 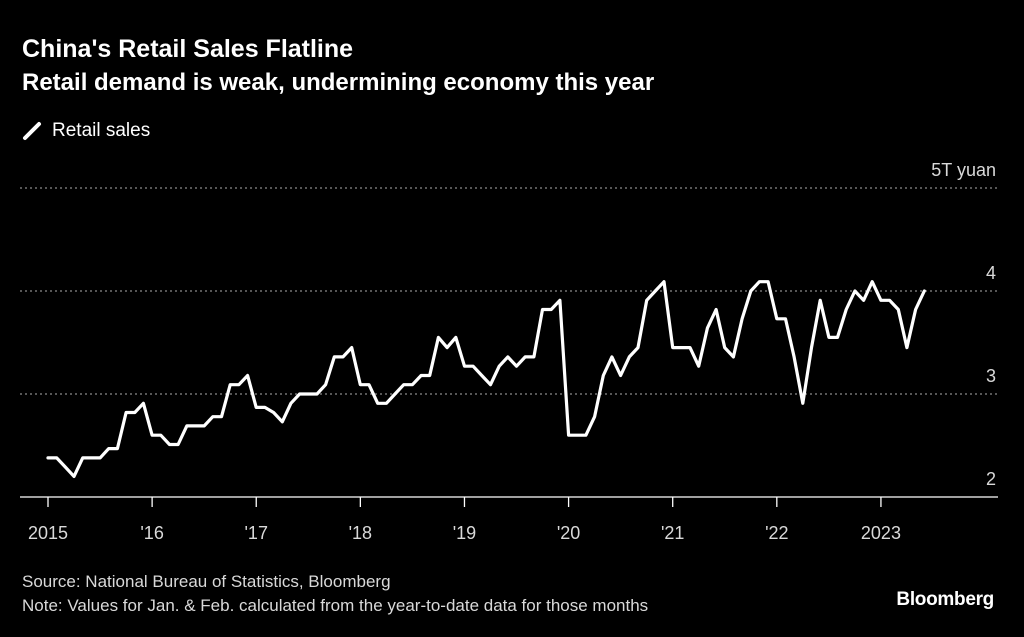 I want to click on x-tick-label: '19, so click(x=464, y=533).